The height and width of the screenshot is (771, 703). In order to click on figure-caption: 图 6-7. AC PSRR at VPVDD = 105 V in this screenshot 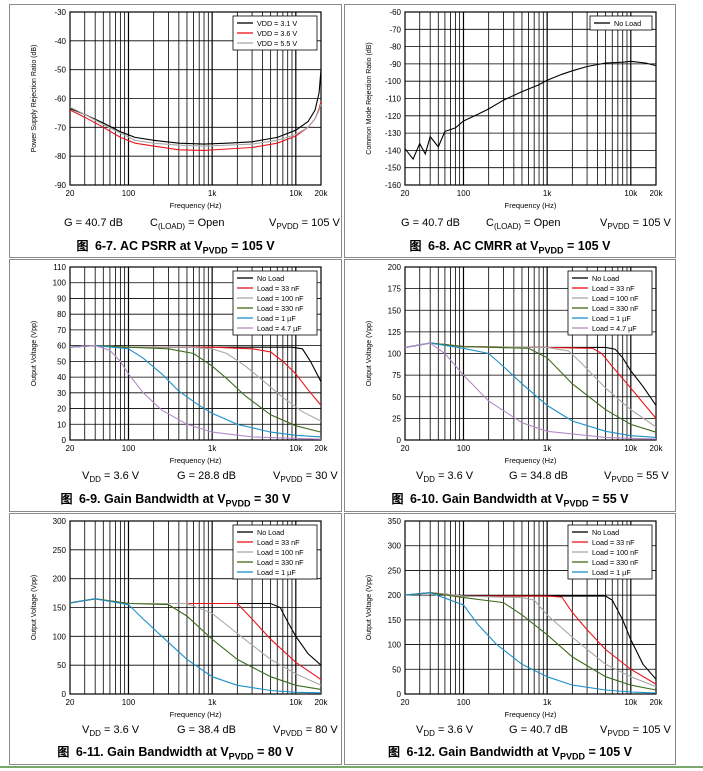, I will do `click(175, 247)`.